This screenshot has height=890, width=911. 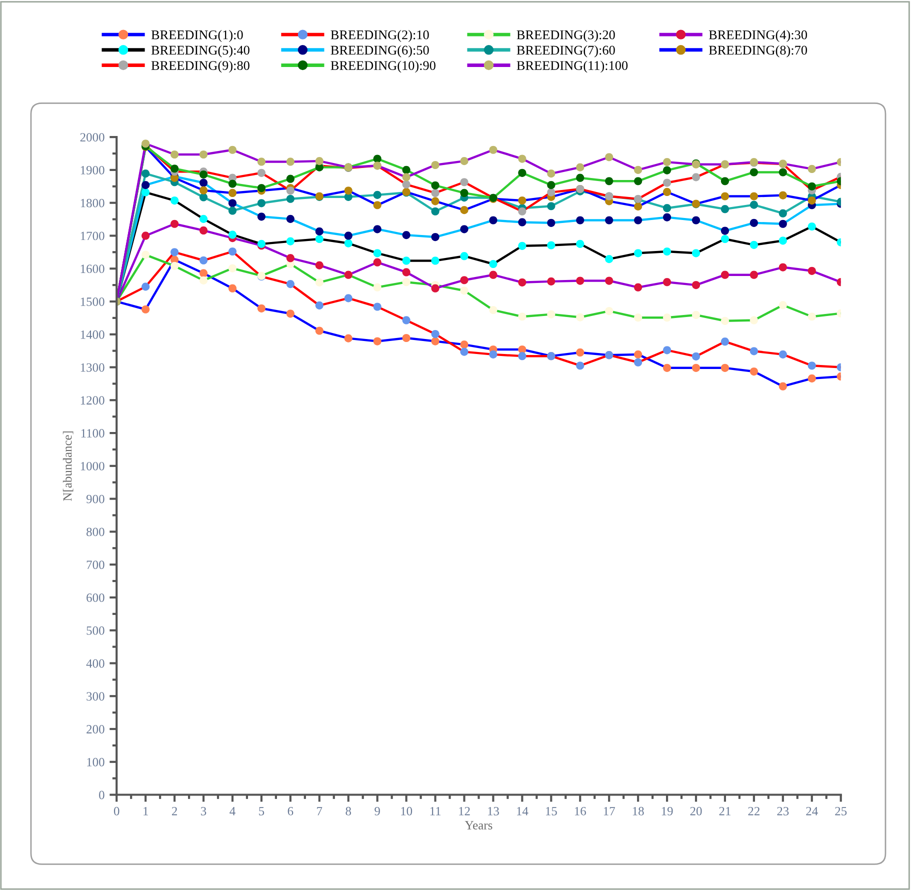 What do you see at coordinates (319, 811) in the screenshot?
I see `x-tick-label: 7` at bounding box center [319, 811].